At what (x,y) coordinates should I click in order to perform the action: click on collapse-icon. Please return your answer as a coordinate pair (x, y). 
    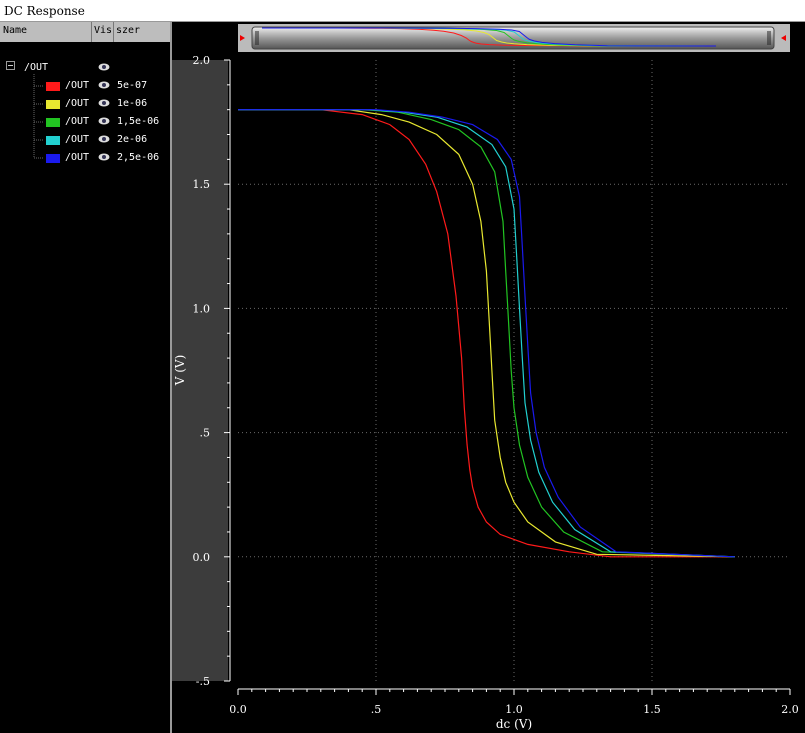
    Looking at the image, I should click on (11, 66).